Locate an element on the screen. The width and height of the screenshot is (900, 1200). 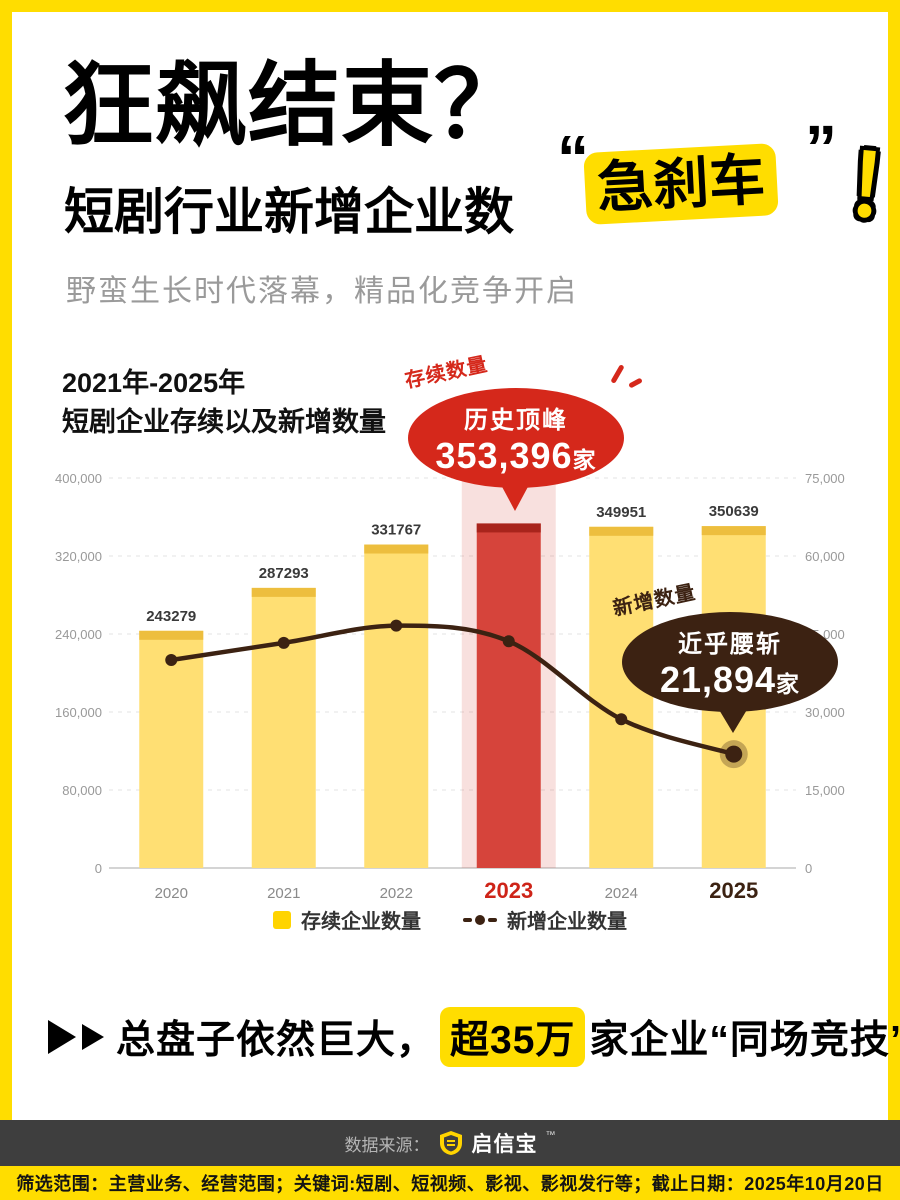
main-title-line2: 短剧行业新增企业数 is located at coordinates (289, 212).